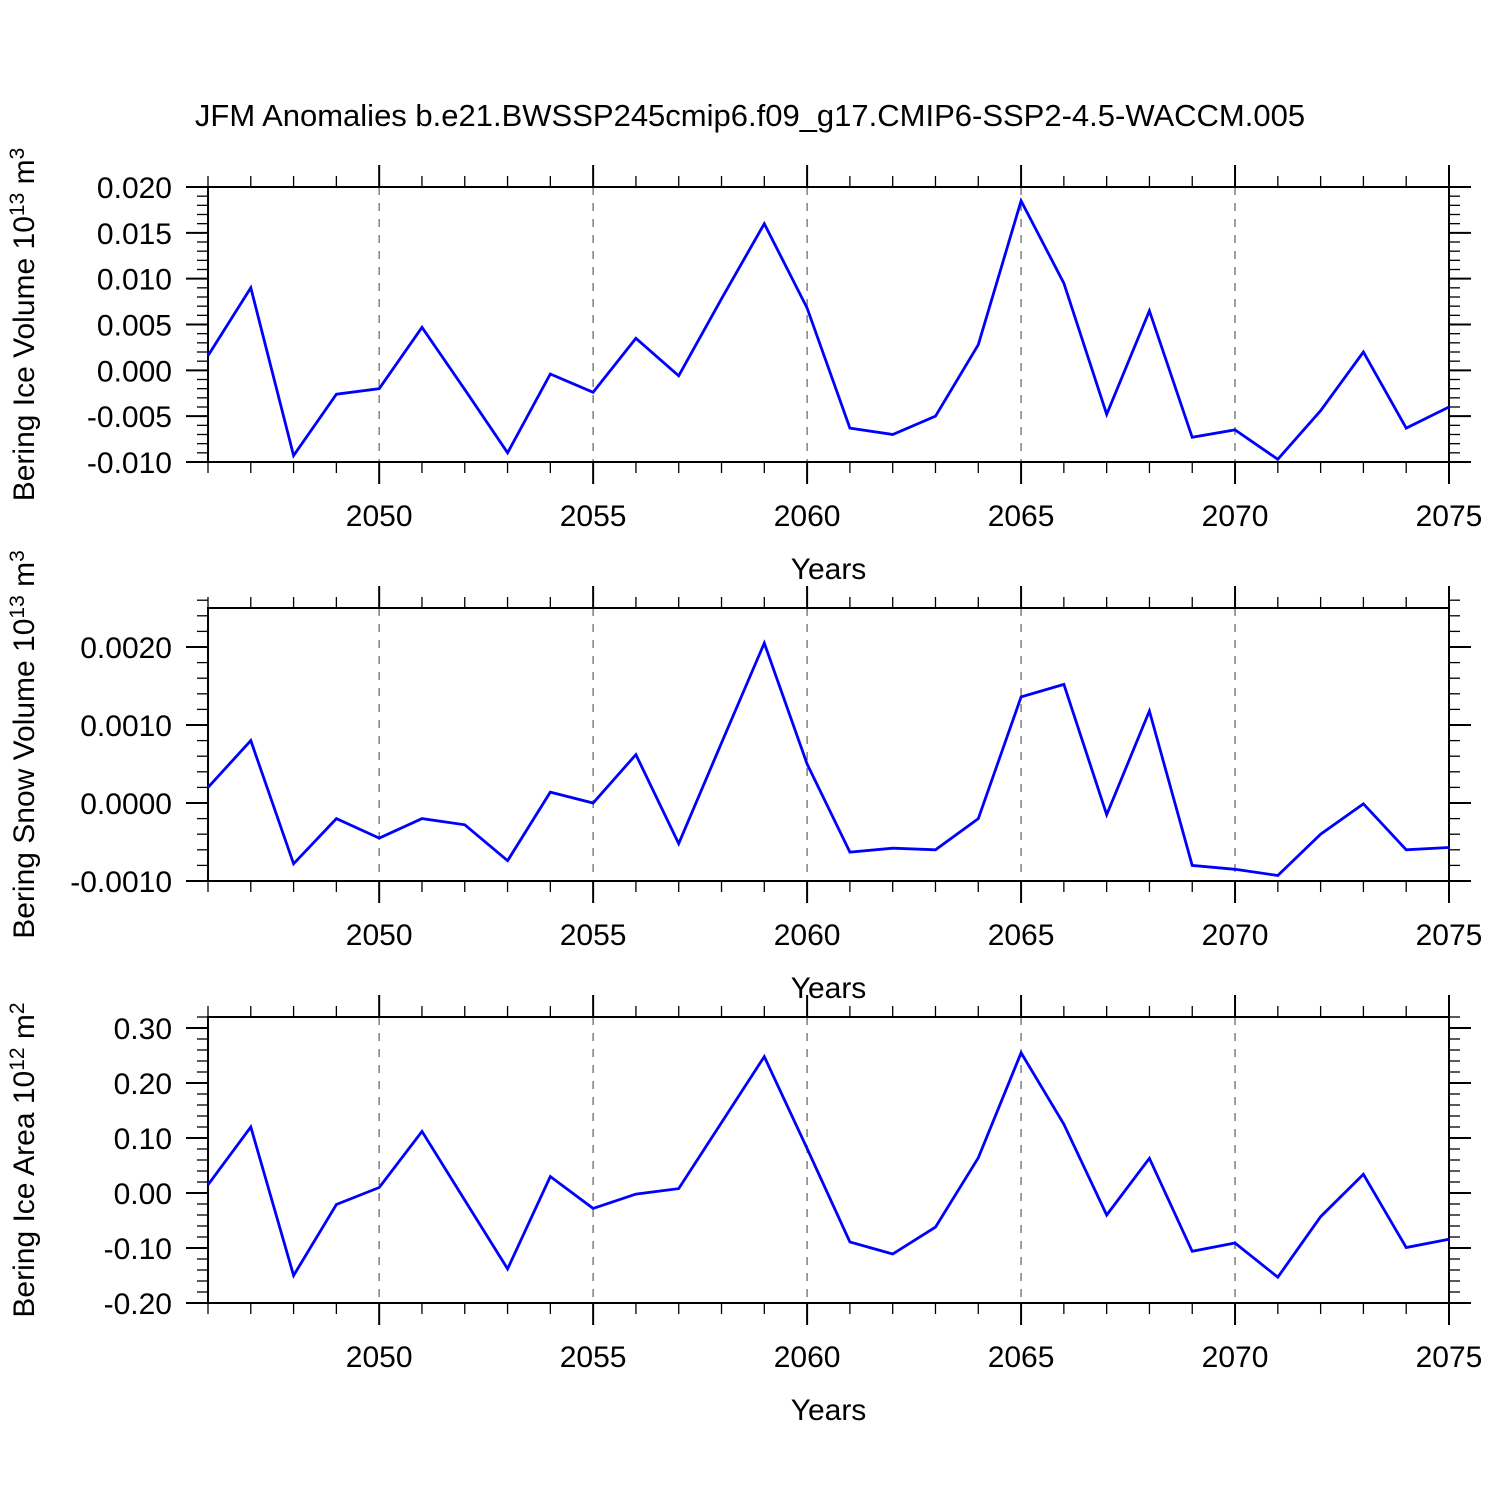 This screenshot has width=1500, height=1500. I want to click on y-tick-label: -0.010, so click(129, 463).